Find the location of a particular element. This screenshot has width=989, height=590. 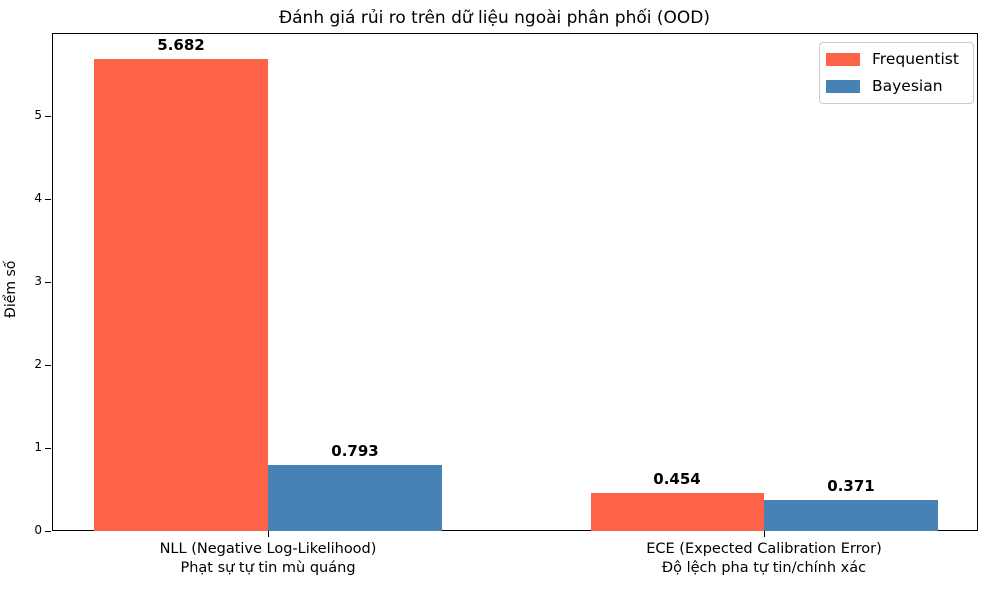

x-tick-label-line1: ECE (Expected Calibration Error) is located at coordinates (764, 549).